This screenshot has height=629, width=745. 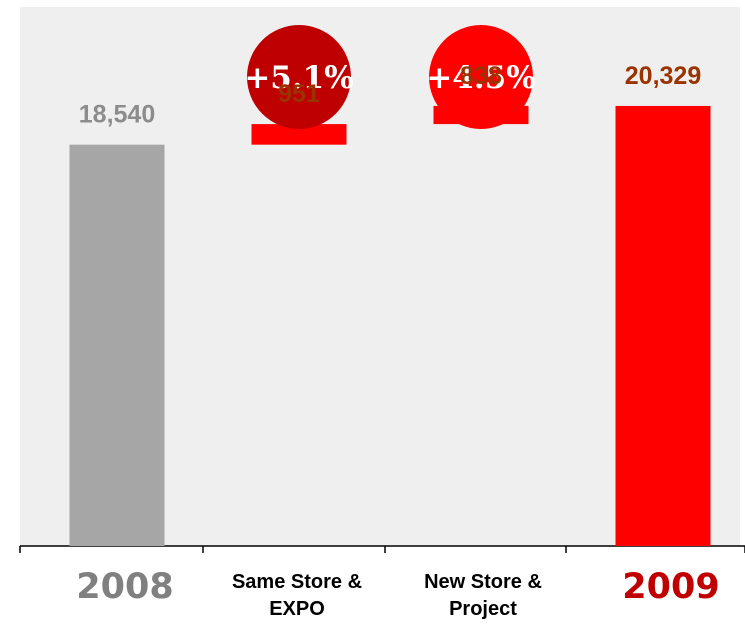 I want to click on category-label-line: Project, so click(x=483, y=609).